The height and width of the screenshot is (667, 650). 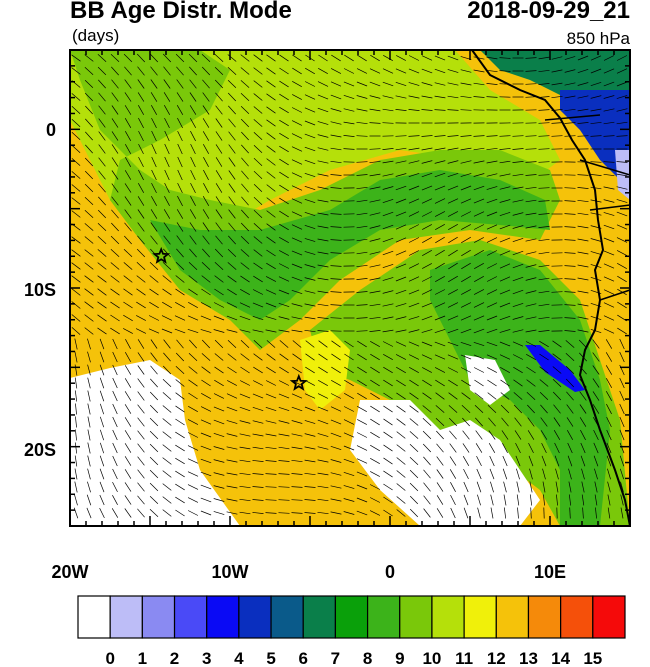 I want to click on colorbar-label: 15, so click(x=592, y=658).